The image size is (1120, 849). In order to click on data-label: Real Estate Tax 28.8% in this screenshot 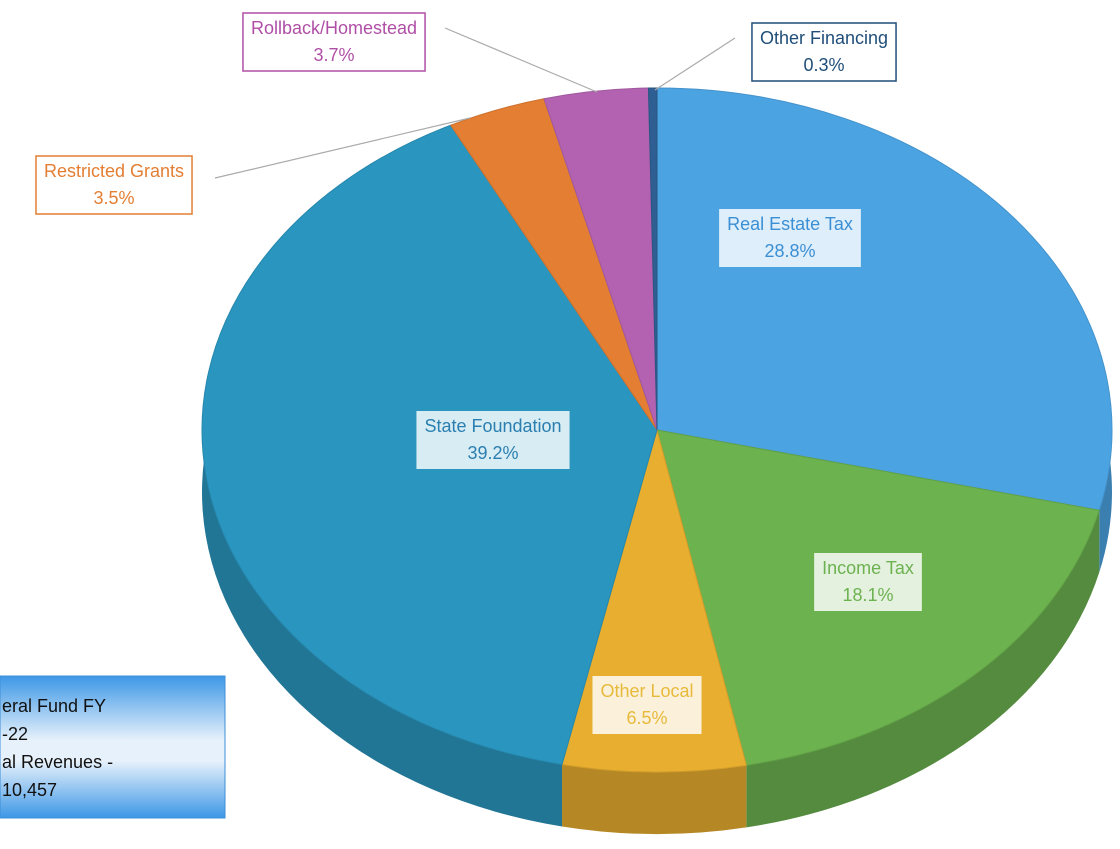, I will do `click(790, 238)`.